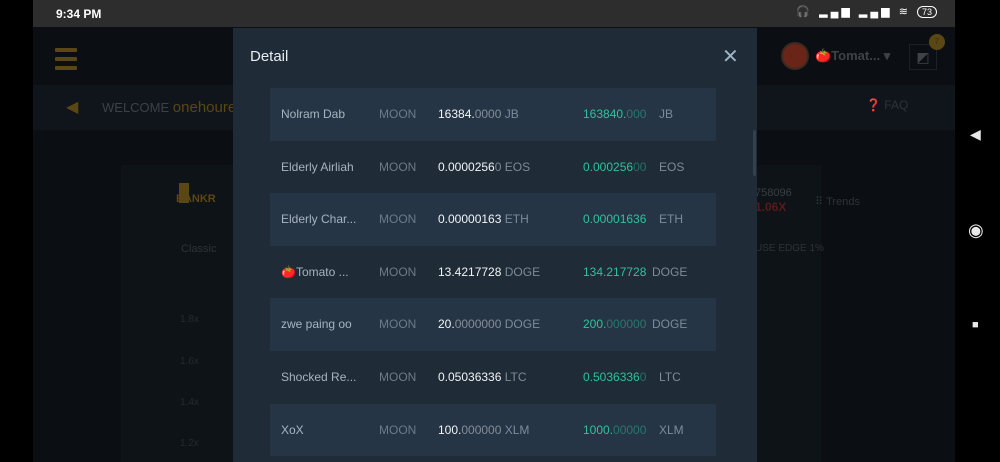  What do you see at coordinates (313, 114) in the screenshot?
I see `player-name: Nolram Dab` at bounding box center [313, 114].